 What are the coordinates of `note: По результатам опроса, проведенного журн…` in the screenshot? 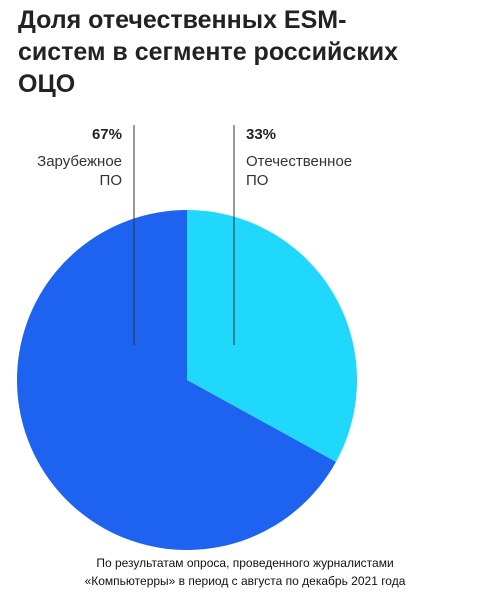 It's located at (245, 572).